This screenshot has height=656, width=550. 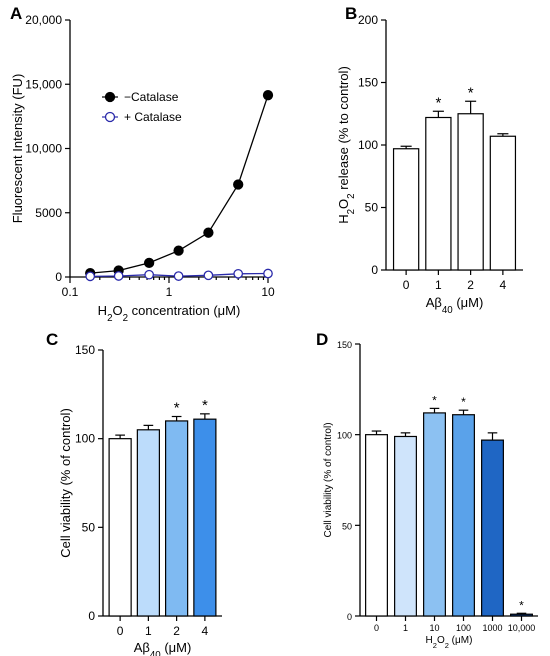 What do you see at coordinates (376, 628) in the screenshot?
I see `d-x-tick-label: 0` at bounding box center [376, 628].